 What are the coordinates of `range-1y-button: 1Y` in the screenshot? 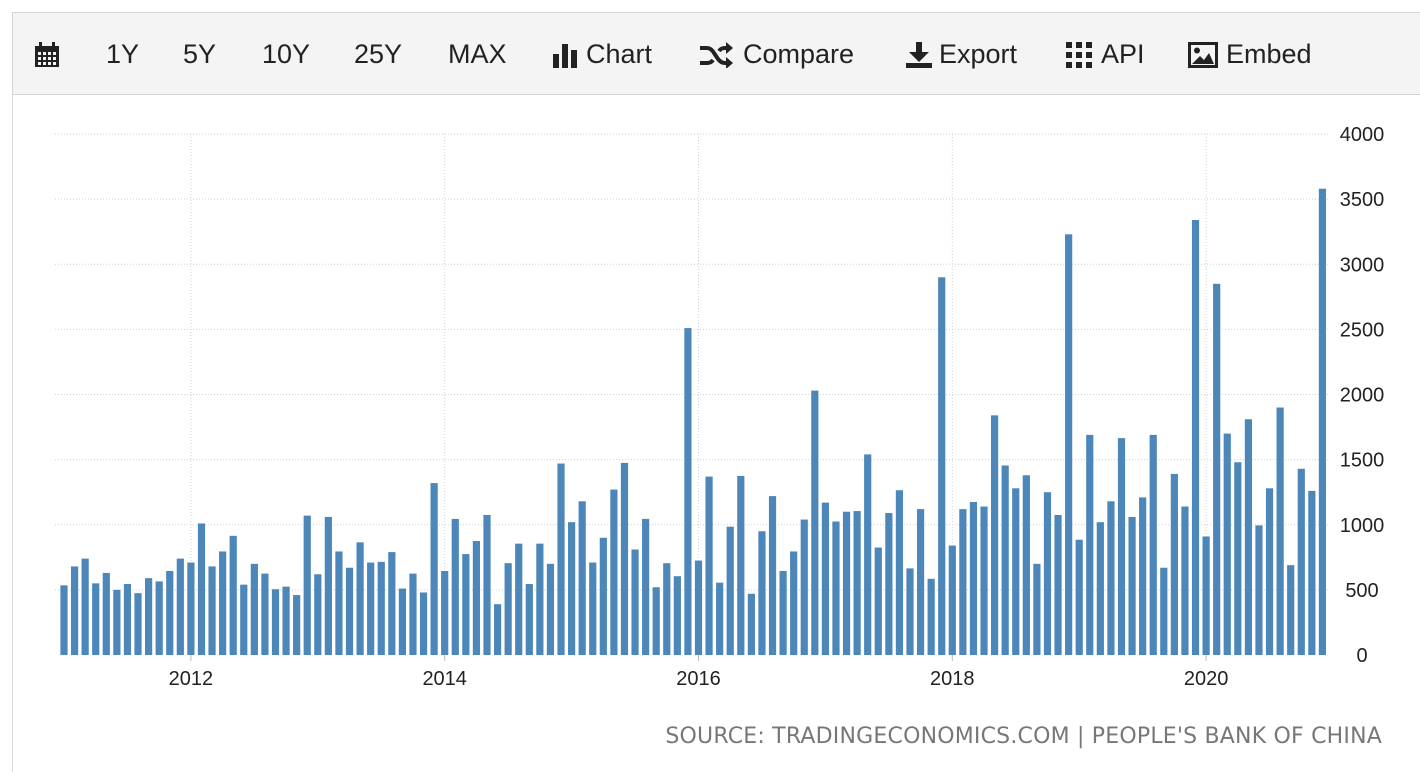 It's located at (122, 54).